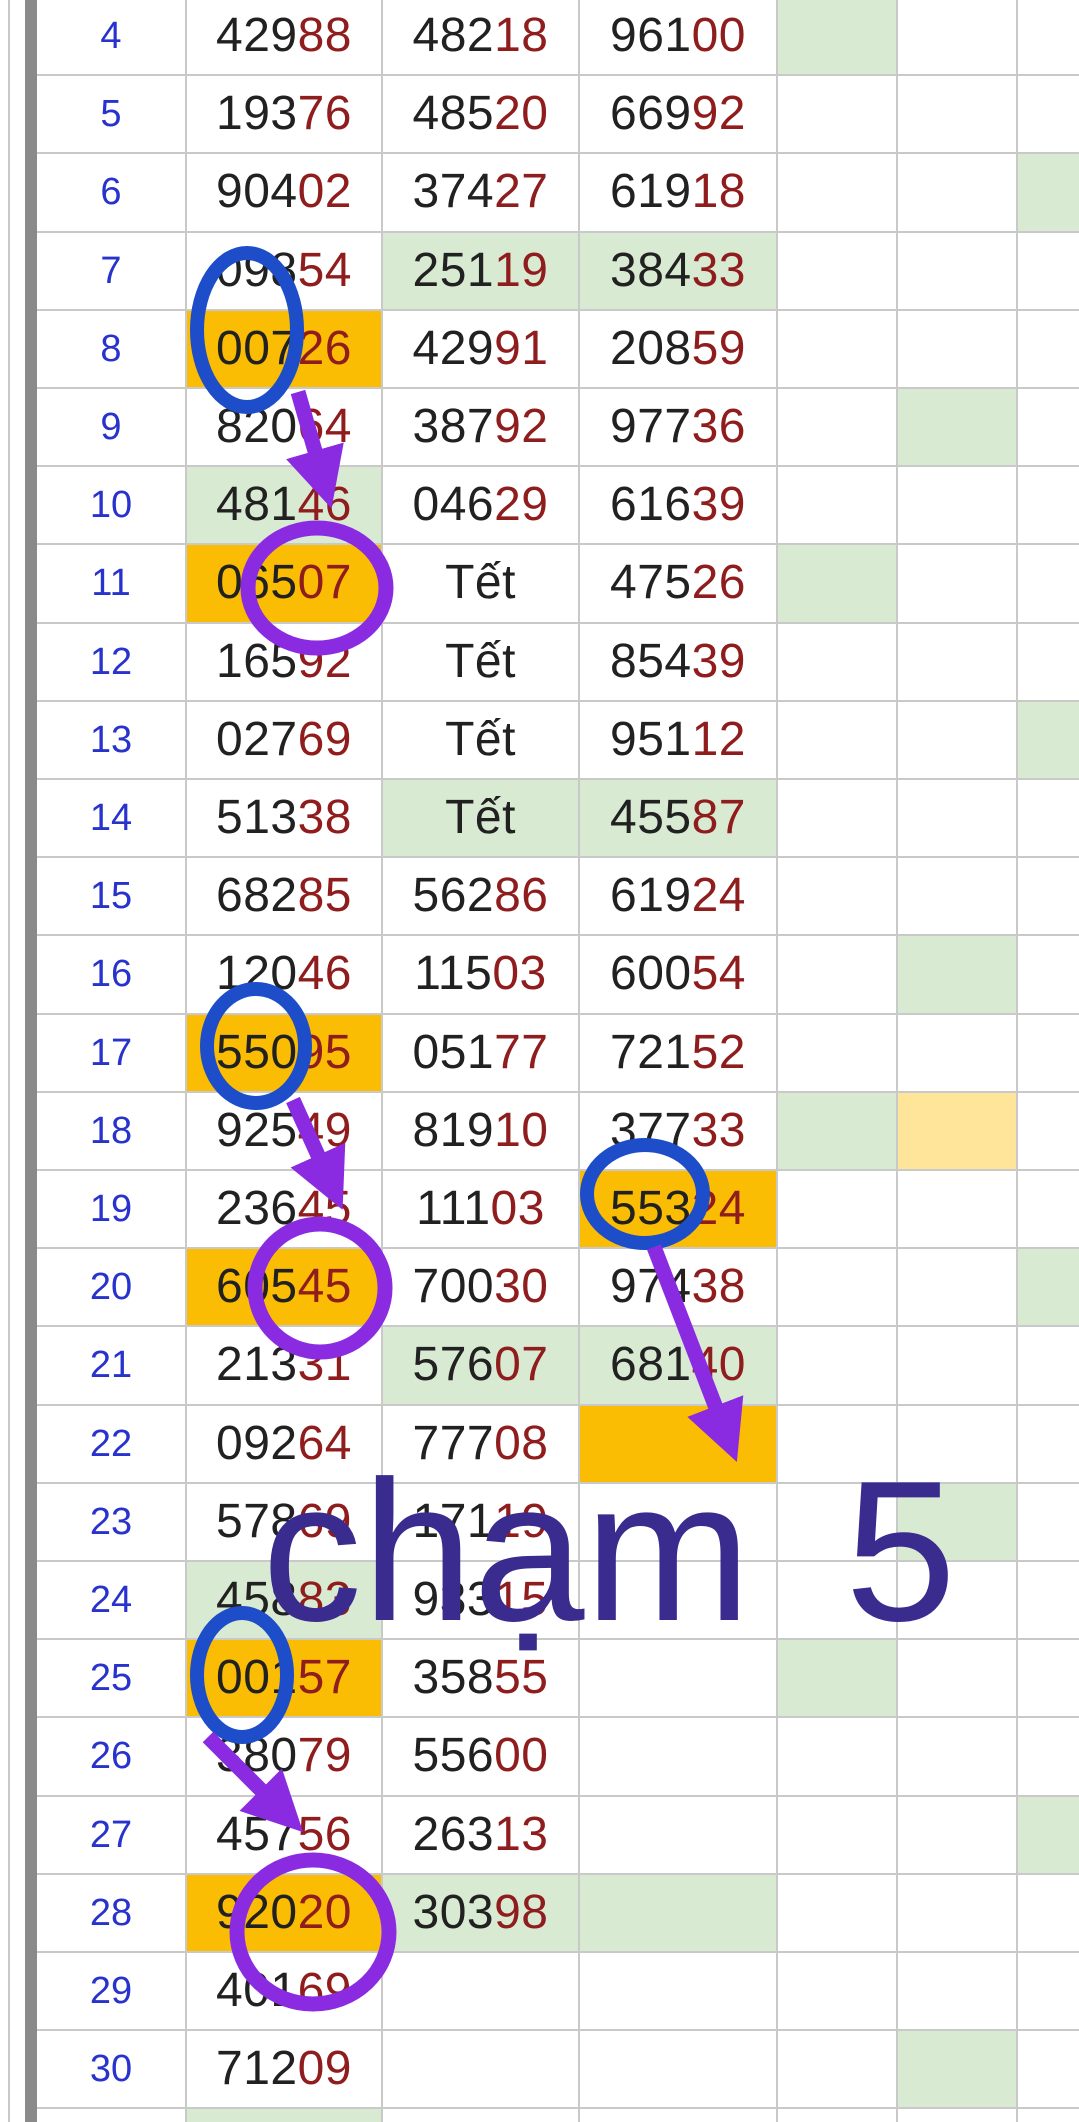  What do you see at coordinates (112, 897) in the screenshot?
I see `row-number-cell: 15` at bounding box center [112, 897].